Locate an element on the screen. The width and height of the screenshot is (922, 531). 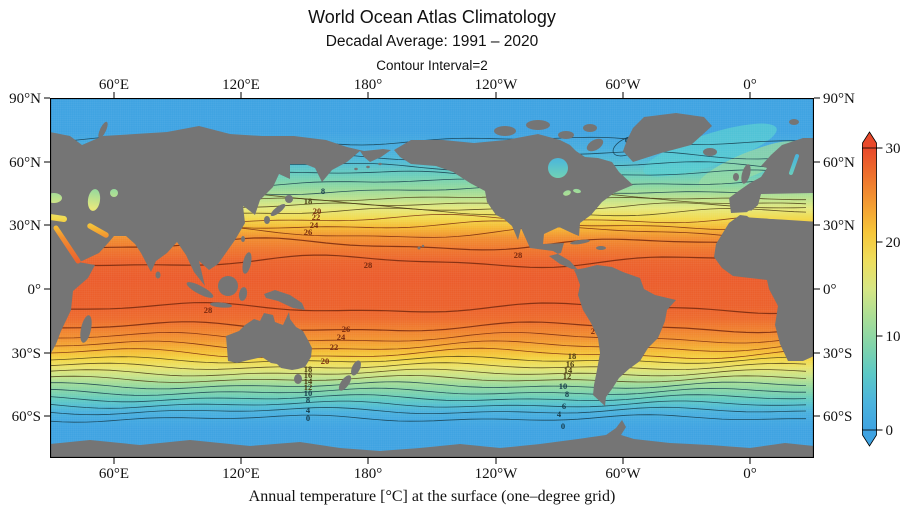
new-zealand-south is located at coordinates (345, 383).